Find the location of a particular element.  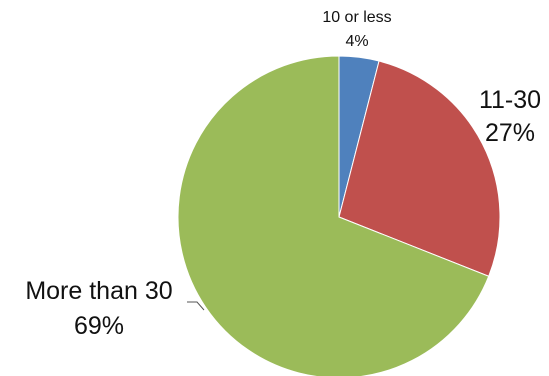

slice-name-label: 10 or less is located at coordinates (356, 17).